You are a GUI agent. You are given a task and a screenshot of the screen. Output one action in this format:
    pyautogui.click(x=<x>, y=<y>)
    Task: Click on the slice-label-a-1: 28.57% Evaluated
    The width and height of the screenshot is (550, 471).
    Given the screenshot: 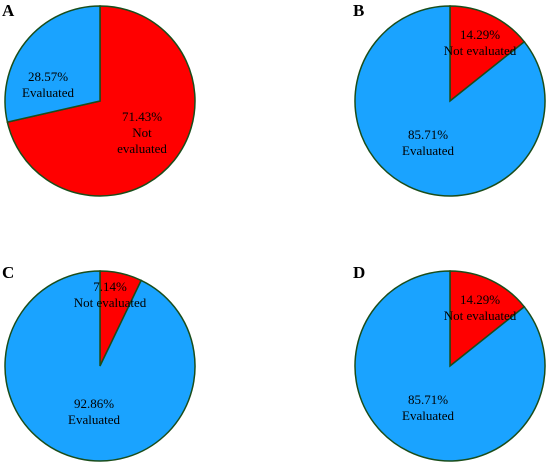 What is the action you would take?
    pyautogui.click(x=48, y=84)
    